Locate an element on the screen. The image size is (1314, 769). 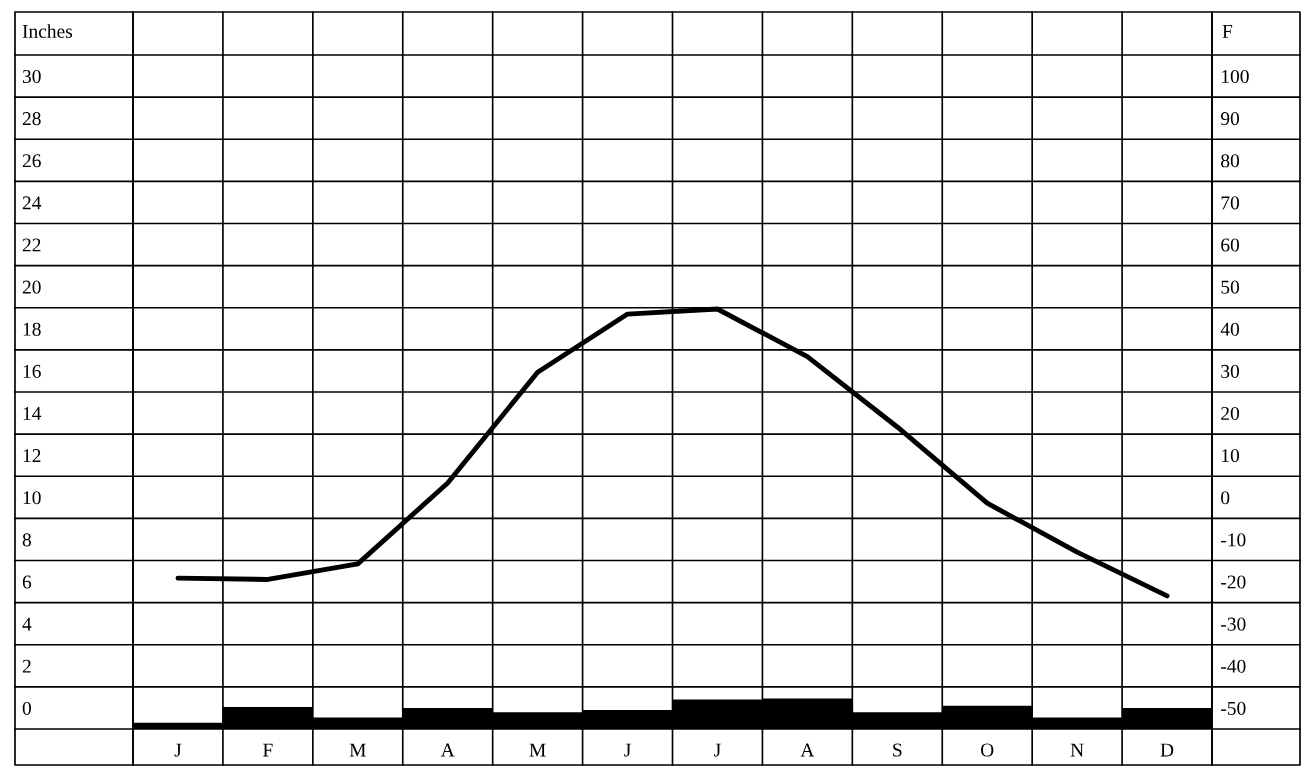
y2-tick-label: -50 is located at coordinates (1233, 708).